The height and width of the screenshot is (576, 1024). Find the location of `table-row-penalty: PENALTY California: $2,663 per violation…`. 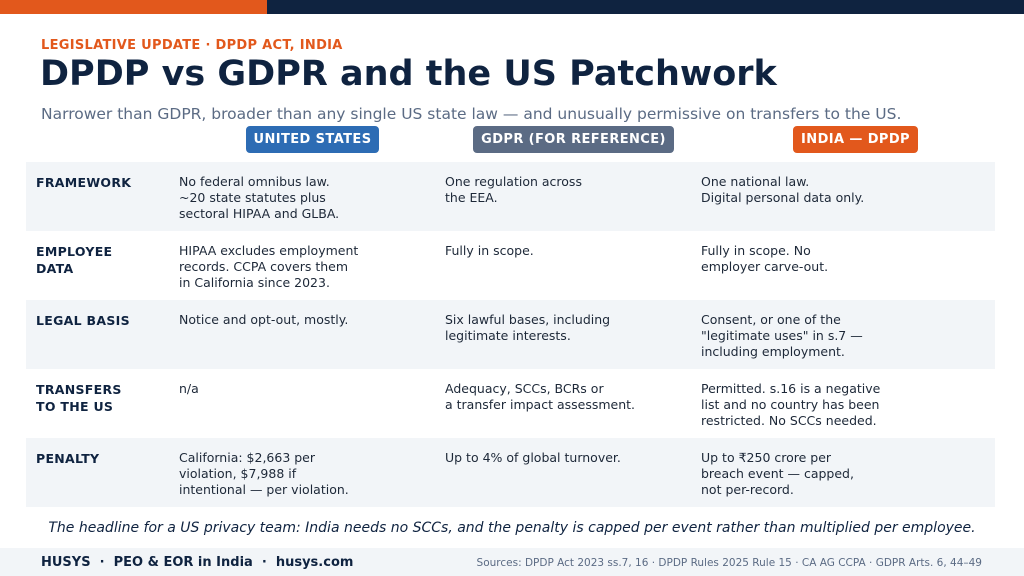

table-row-penalty: PENALTY California: $2,663 per violation… is located at coordinates (510, 472).